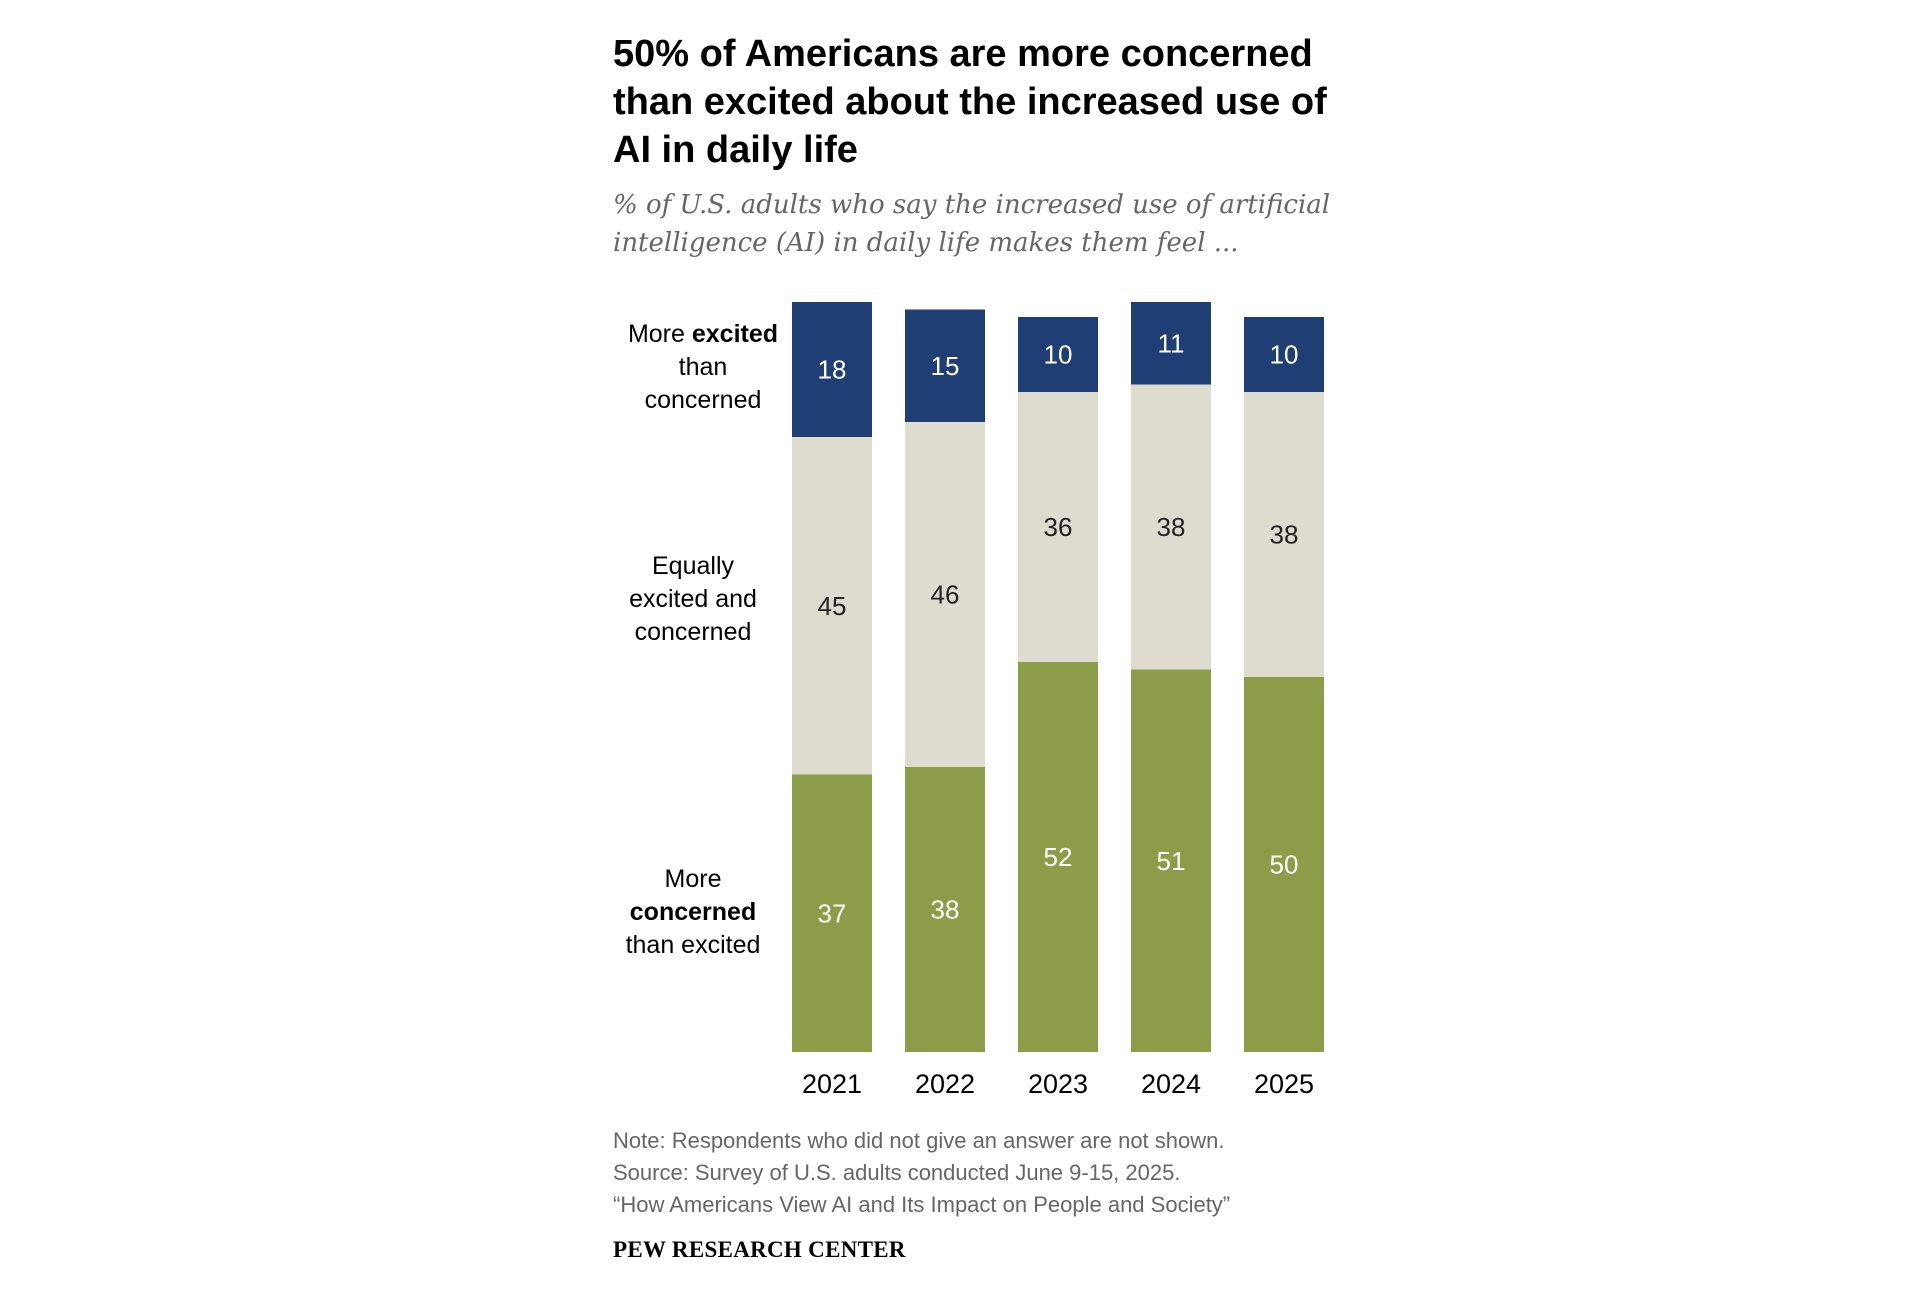 Image resolution: width=1920 pixels, height=1302 pixels. I want to click on bar-equal-2022, so click(945, 594).